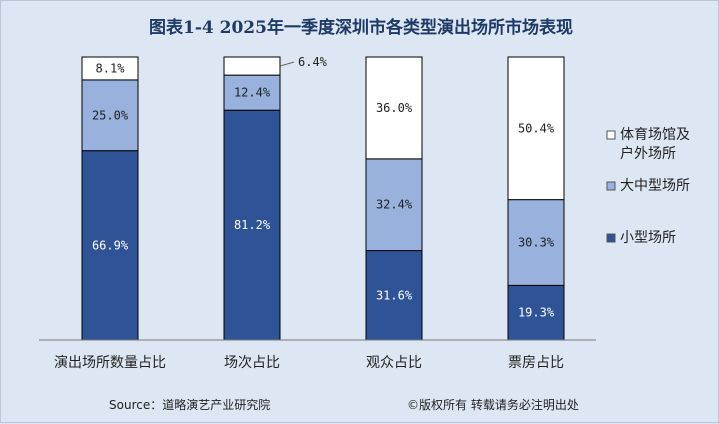 The height and width of the screenshot is (424, 719). I want to click on data-label: 8.1%, so click(111, 68).